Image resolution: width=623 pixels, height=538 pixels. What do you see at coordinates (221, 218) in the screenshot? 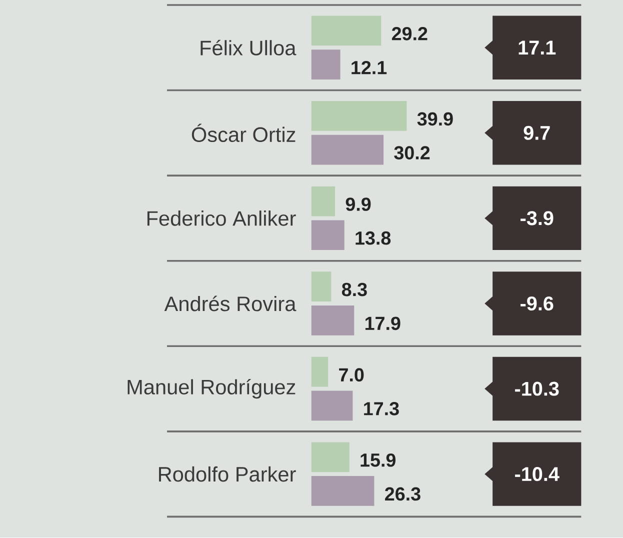
I see `y-tick-label: Federico Anliker` at bounding box center [221, 218].